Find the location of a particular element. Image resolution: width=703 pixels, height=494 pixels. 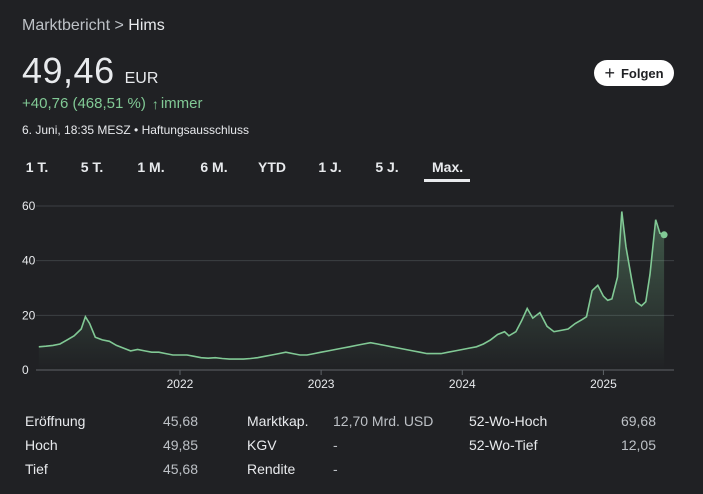

up-arrow-icon: ↑ is located at coordinates (155, 103).